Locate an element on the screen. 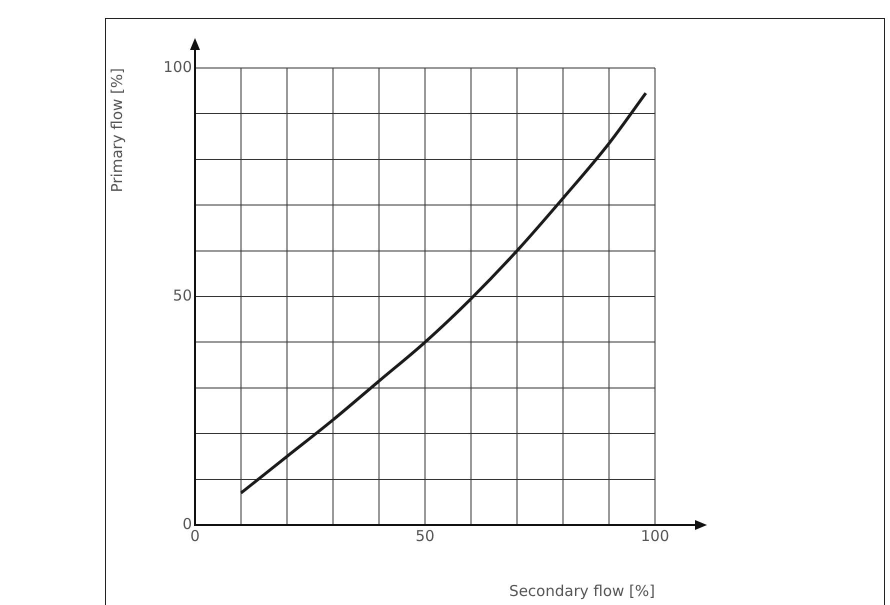 This screenshot has width=890, height=605. y-axis-title: Primary flow [%] is located at coordinates (117, 130).